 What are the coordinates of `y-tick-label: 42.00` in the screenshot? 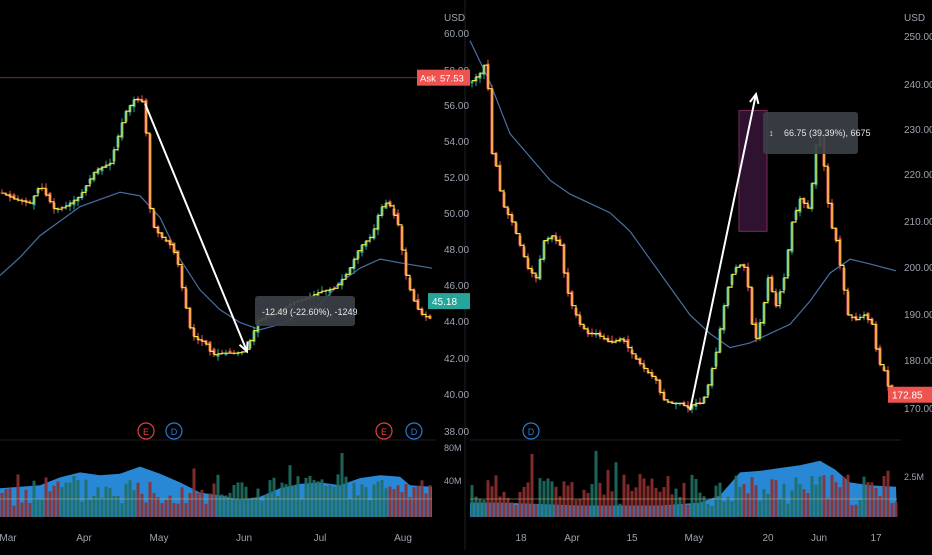 It's located at (456, 359).